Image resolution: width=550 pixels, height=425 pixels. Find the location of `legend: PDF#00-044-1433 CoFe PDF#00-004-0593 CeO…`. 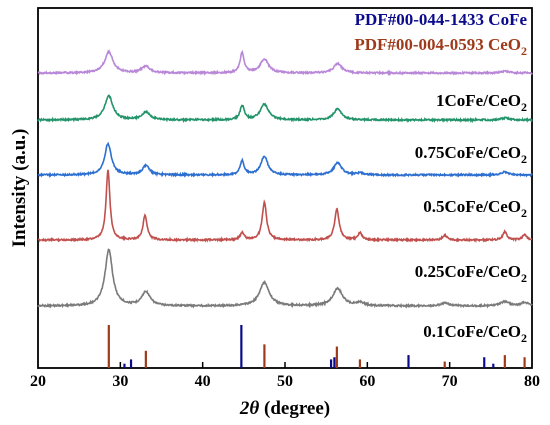

legend: PDF#00-044-1433 CoFe PDF#00-004-0593 CeO… is located at coordinates (440, 34).